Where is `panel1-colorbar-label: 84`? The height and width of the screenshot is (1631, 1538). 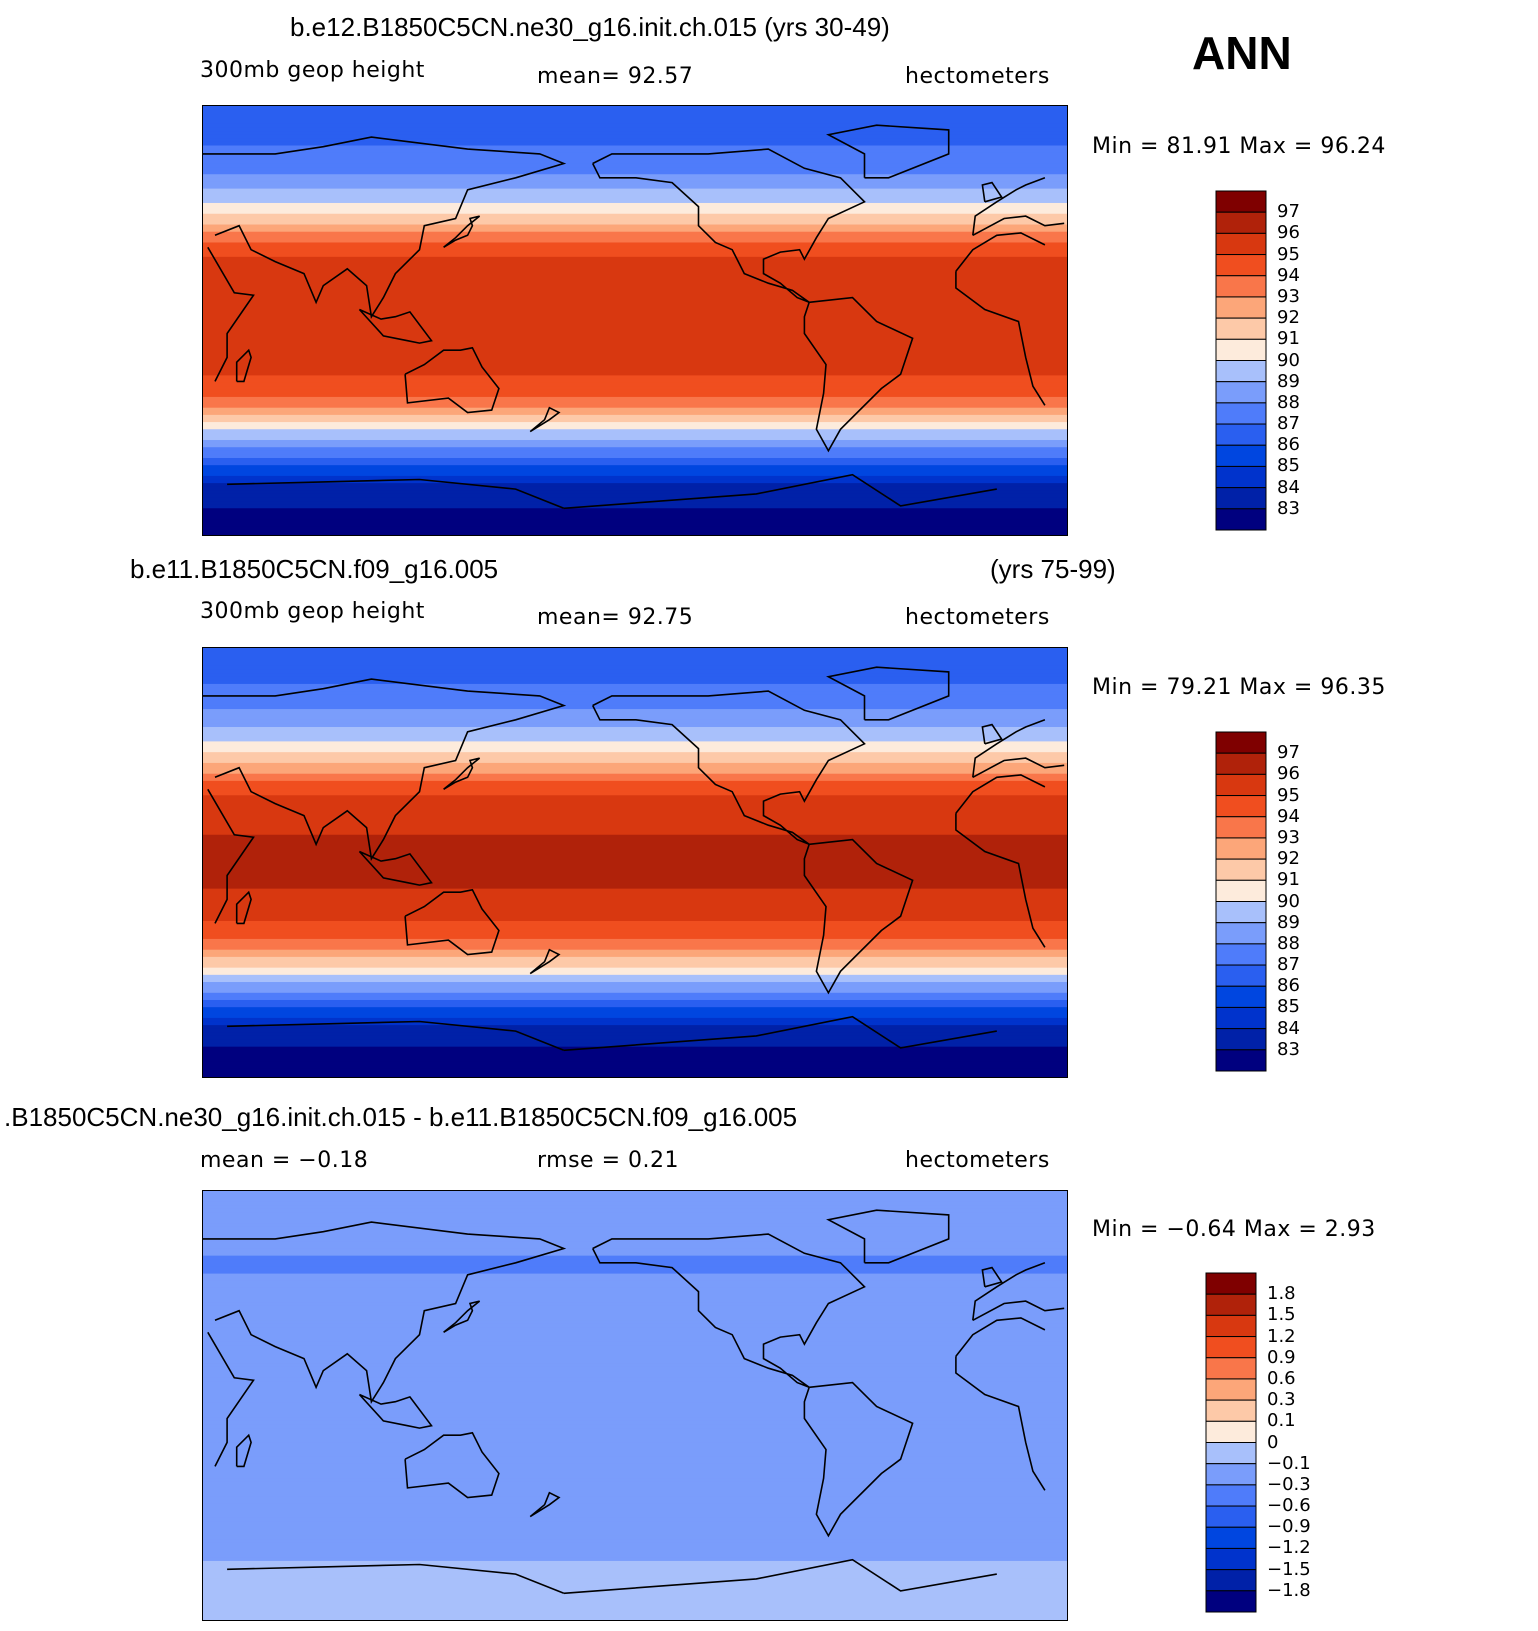
panel1-colorbar-label: 84 is located at coordinates (1288, 487).